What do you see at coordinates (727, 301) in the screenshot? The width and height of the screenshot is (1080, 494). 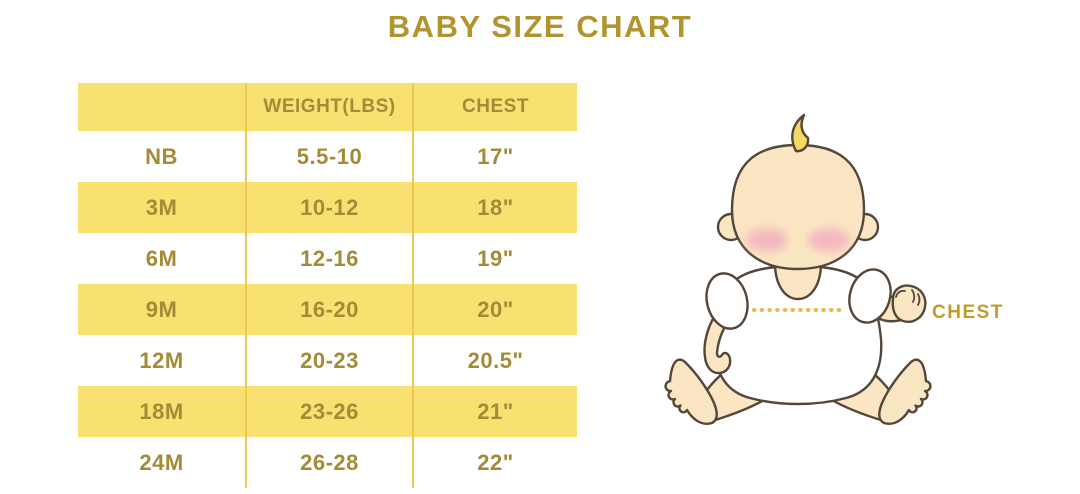 I see `baby-sleeve-left` at bounding box center [727, 301].